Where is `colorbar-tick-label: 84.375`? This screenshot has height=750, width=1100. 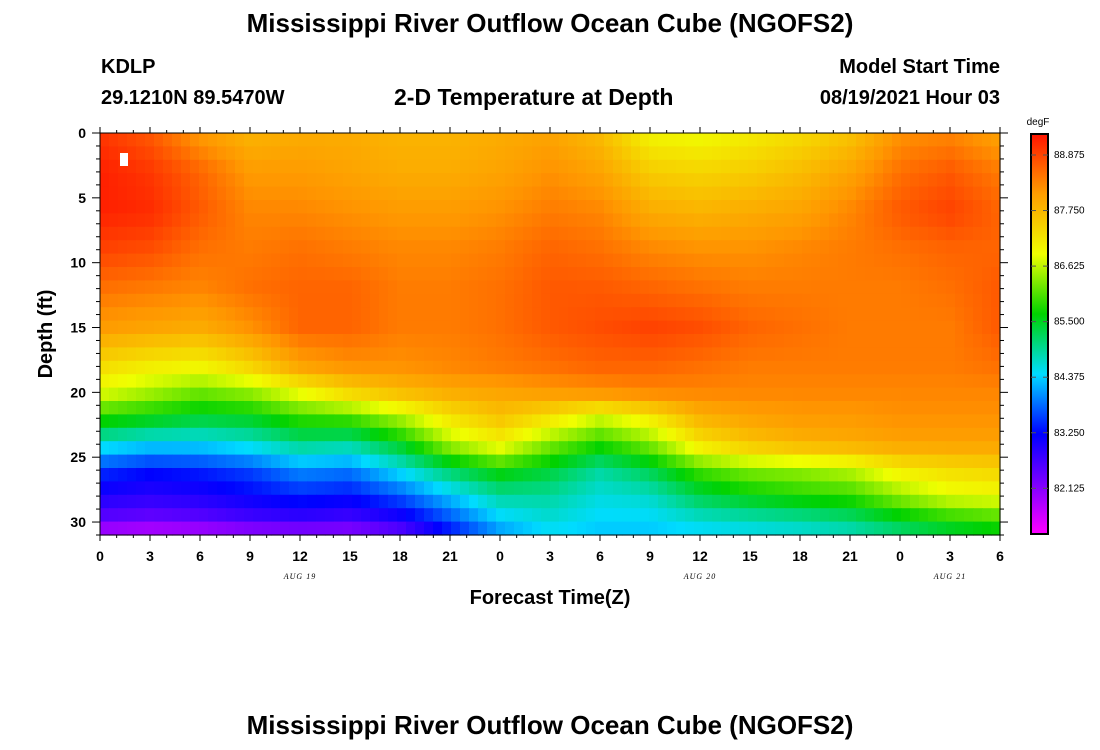
colorbar-tick-label: 84.375 is located at coordinates (1069, 377).